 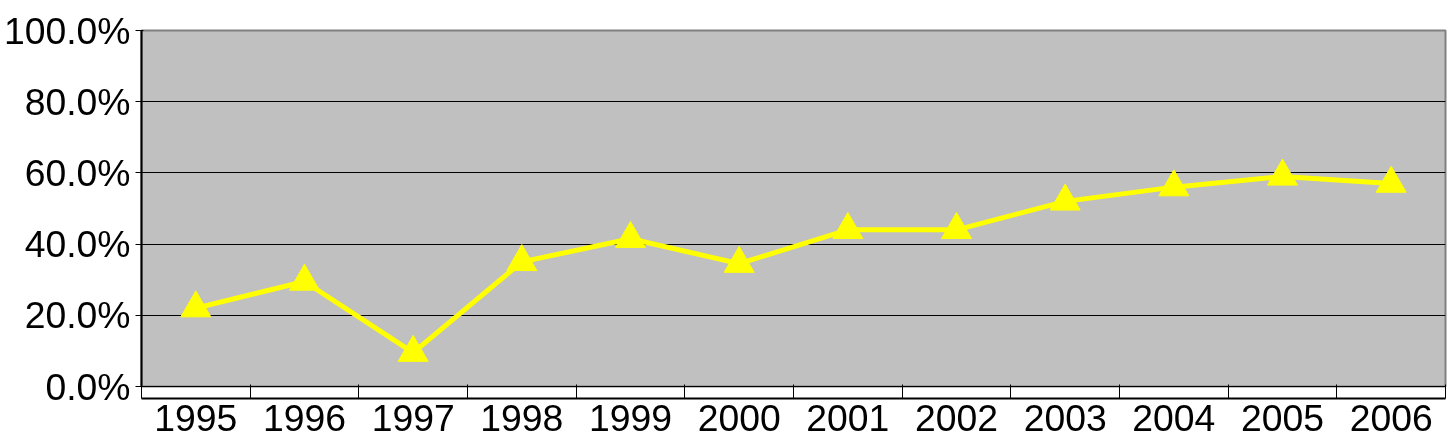 What do you see at coordinates (77, 101) in the screenshot?
I see `y-tick-label: 80.0%` at bounding box center [77, 101].